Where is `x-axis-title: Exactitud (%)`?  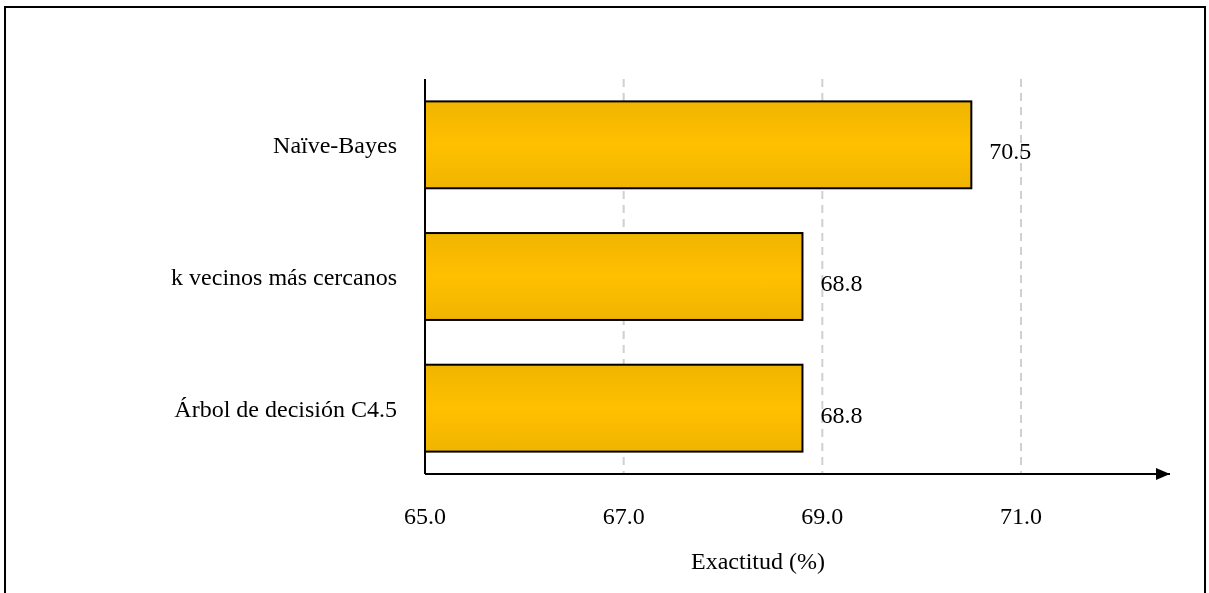 x-axis-title: Exactitud (%) is located at coordinates (758, 561).